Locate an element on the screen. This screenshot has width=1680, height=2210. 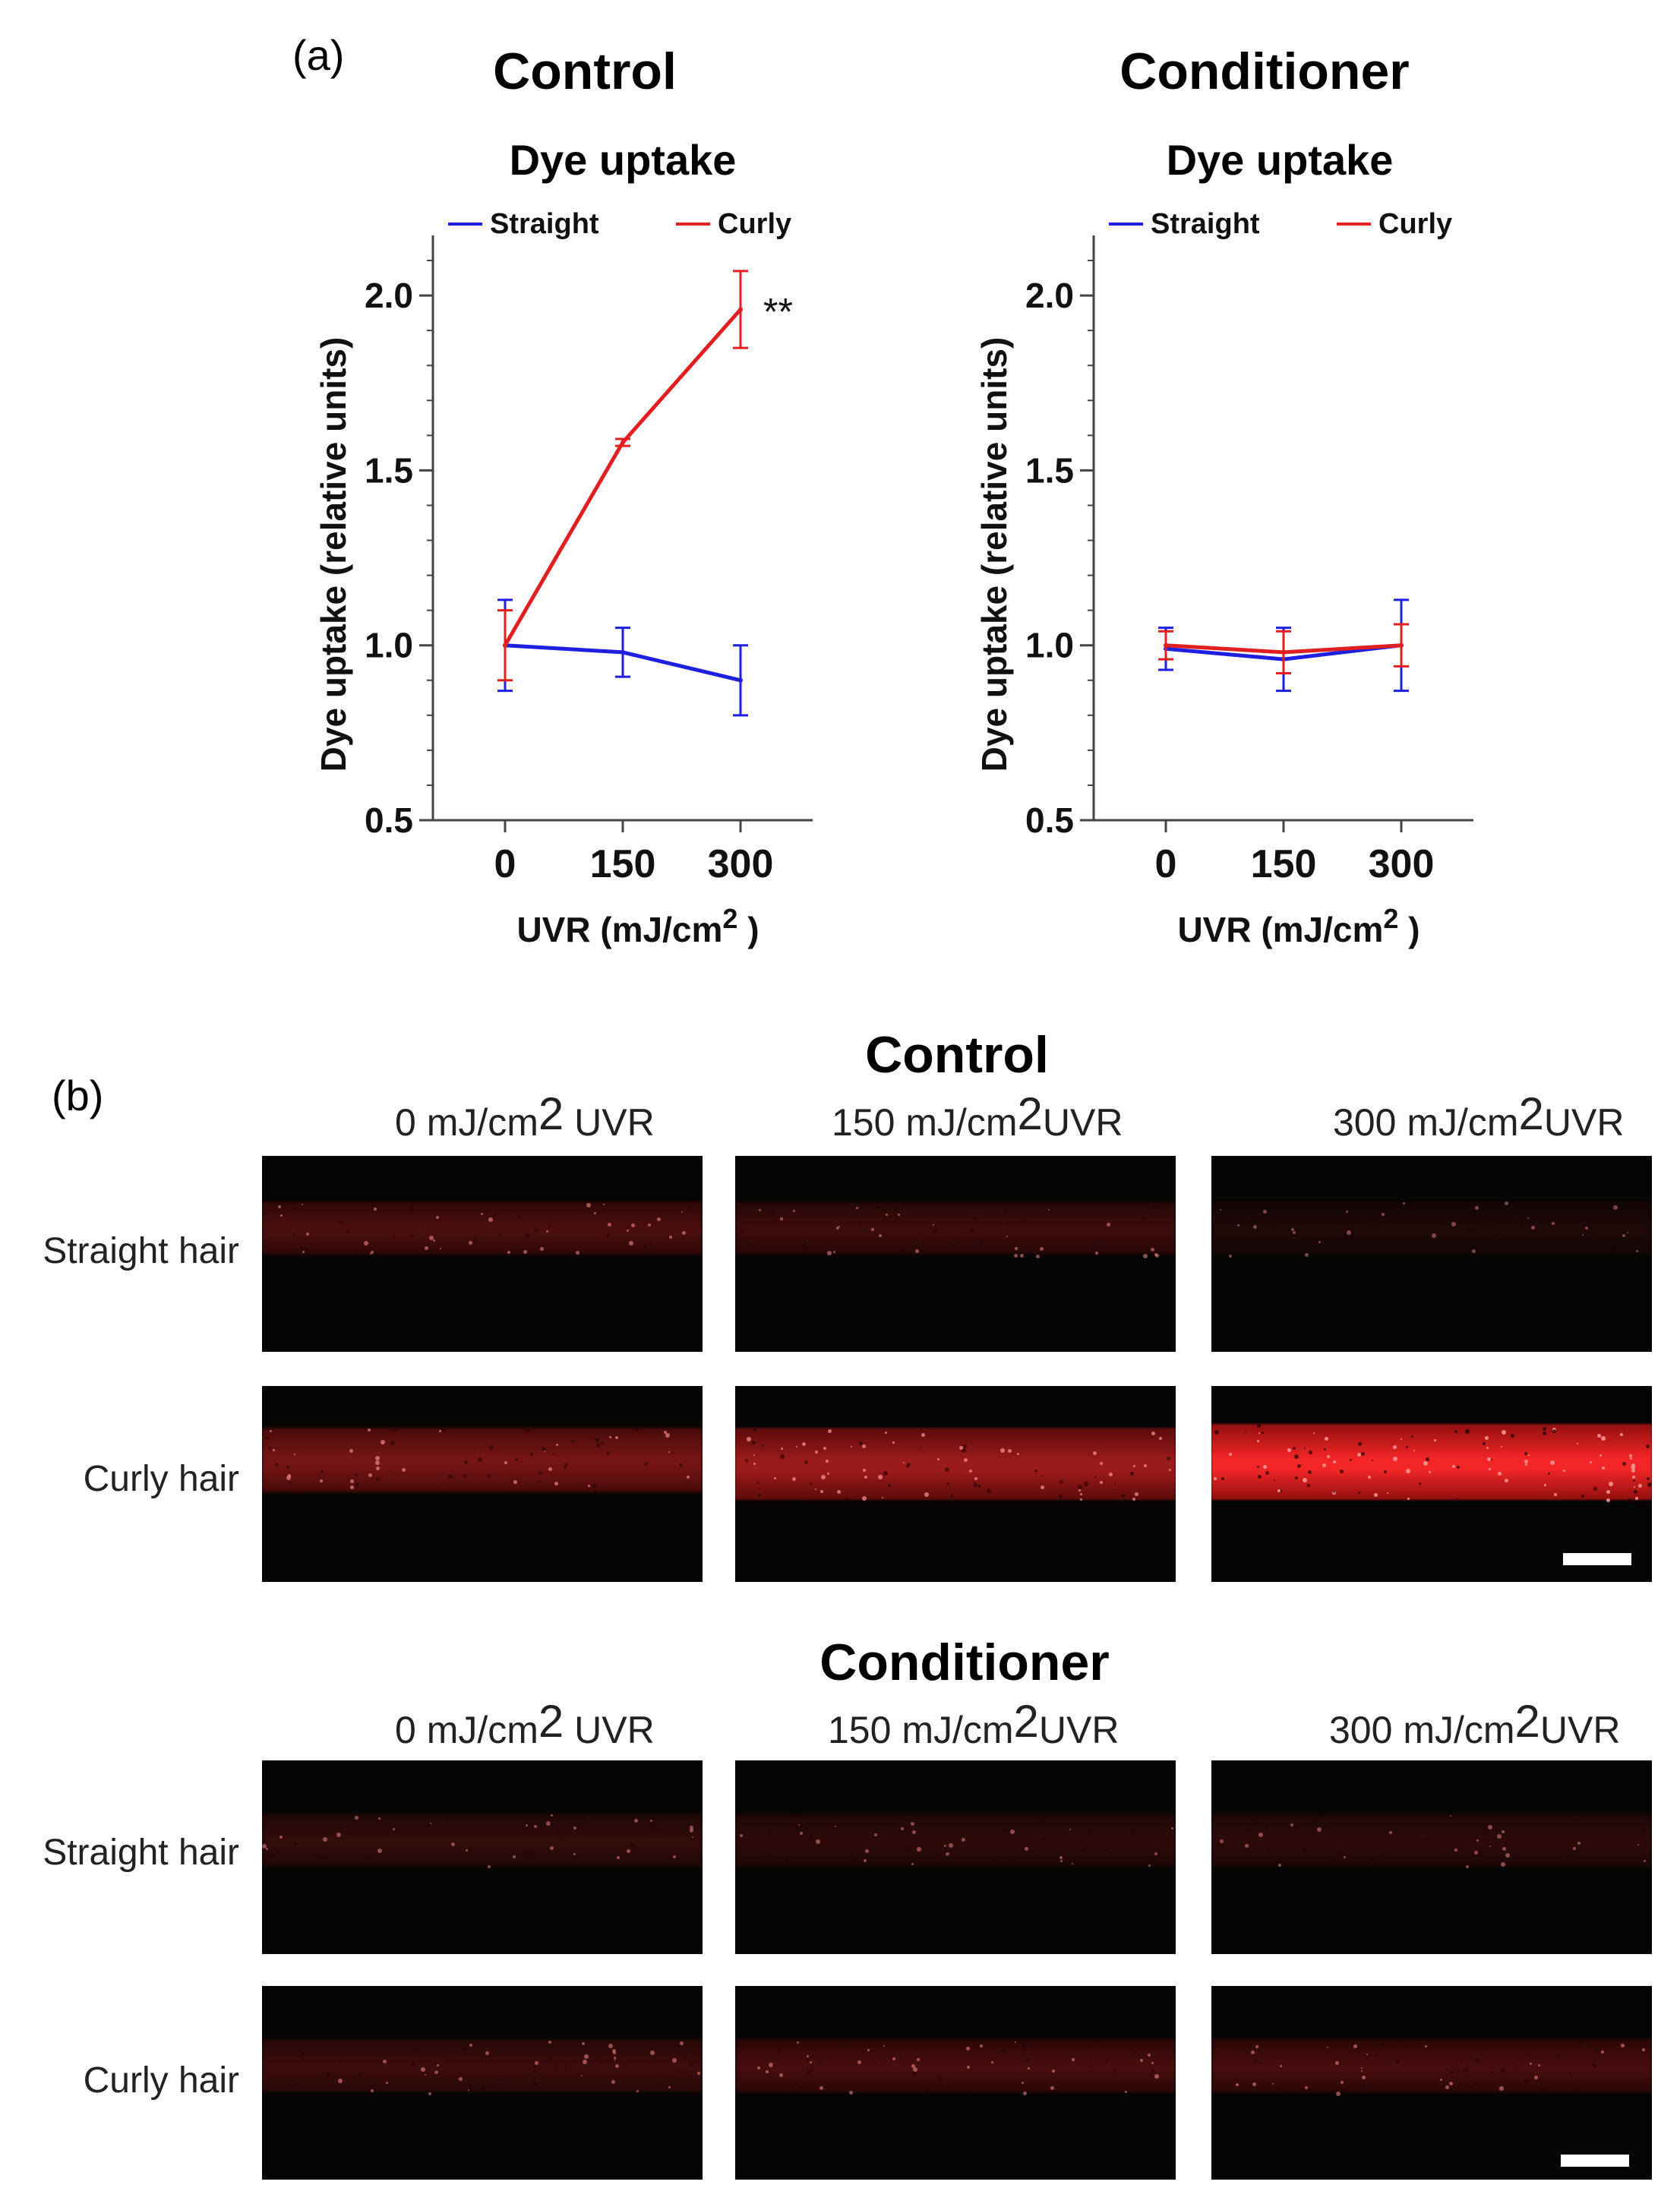
x-axis-label: UVR (mJ/cm2 ) is located at coordinates (1298, 926).